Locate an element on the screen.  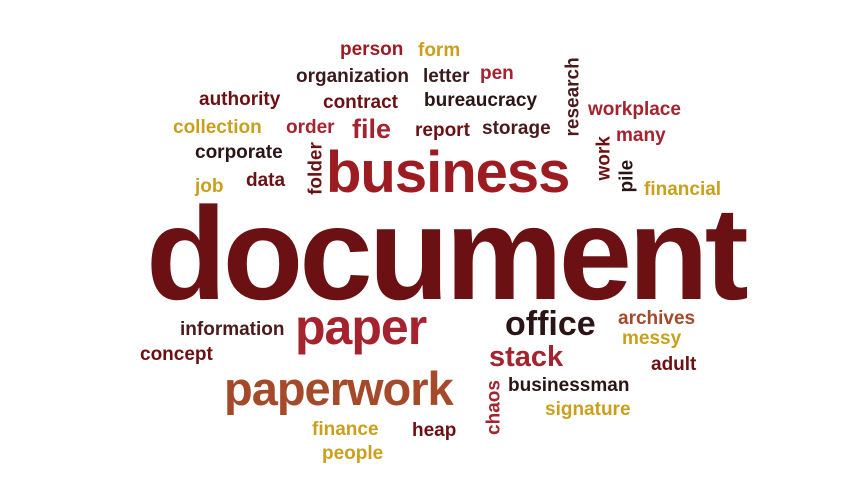
word-business: business is located at coordinates (448, 172).